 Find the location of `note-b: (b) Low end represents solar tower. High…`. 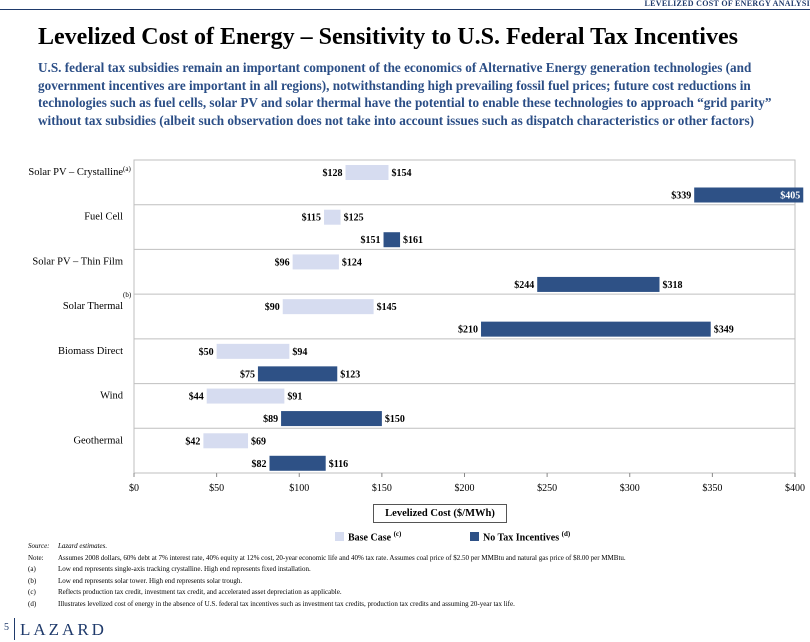

note-b: (b) Low end represents solar tower. High… is located at coordinates (413, 582).